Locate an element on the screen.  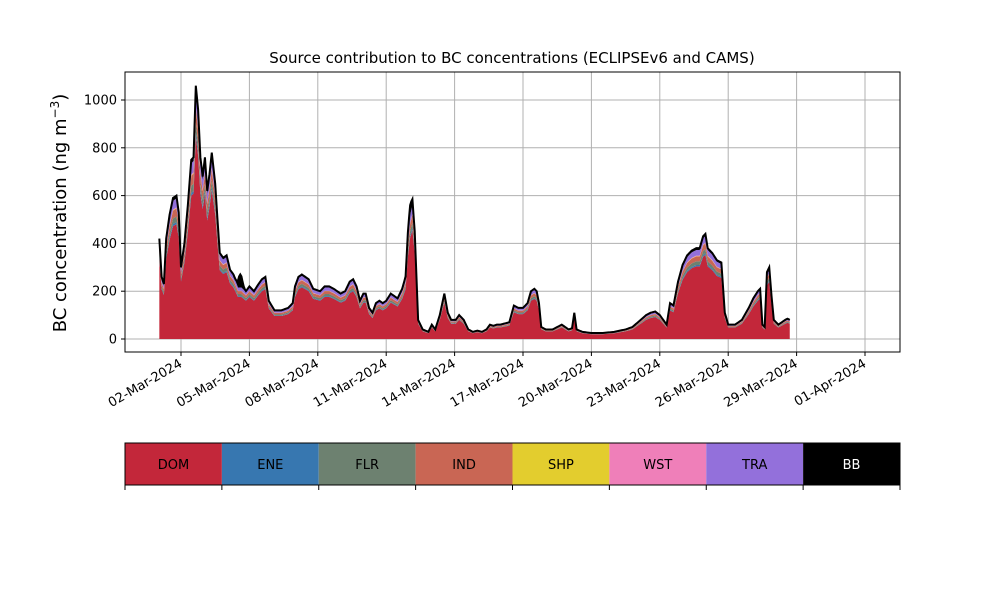
y-axis-label-tail: ) is located at coordinates (60, 97).